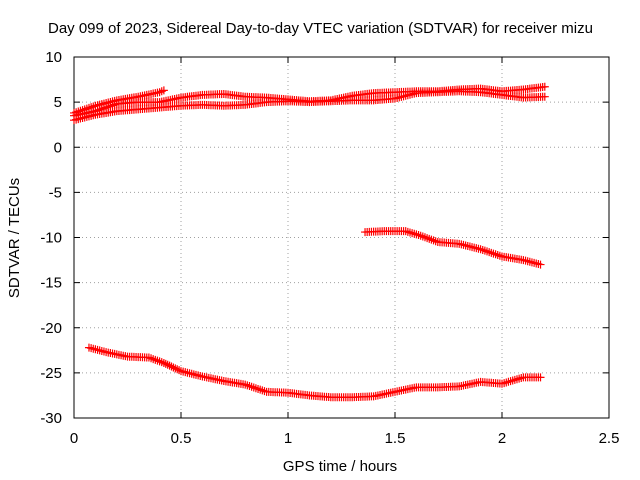 This screenshot has height=480, width=640. I want to click on x-tick-label: 2.5, so click(609, 438).